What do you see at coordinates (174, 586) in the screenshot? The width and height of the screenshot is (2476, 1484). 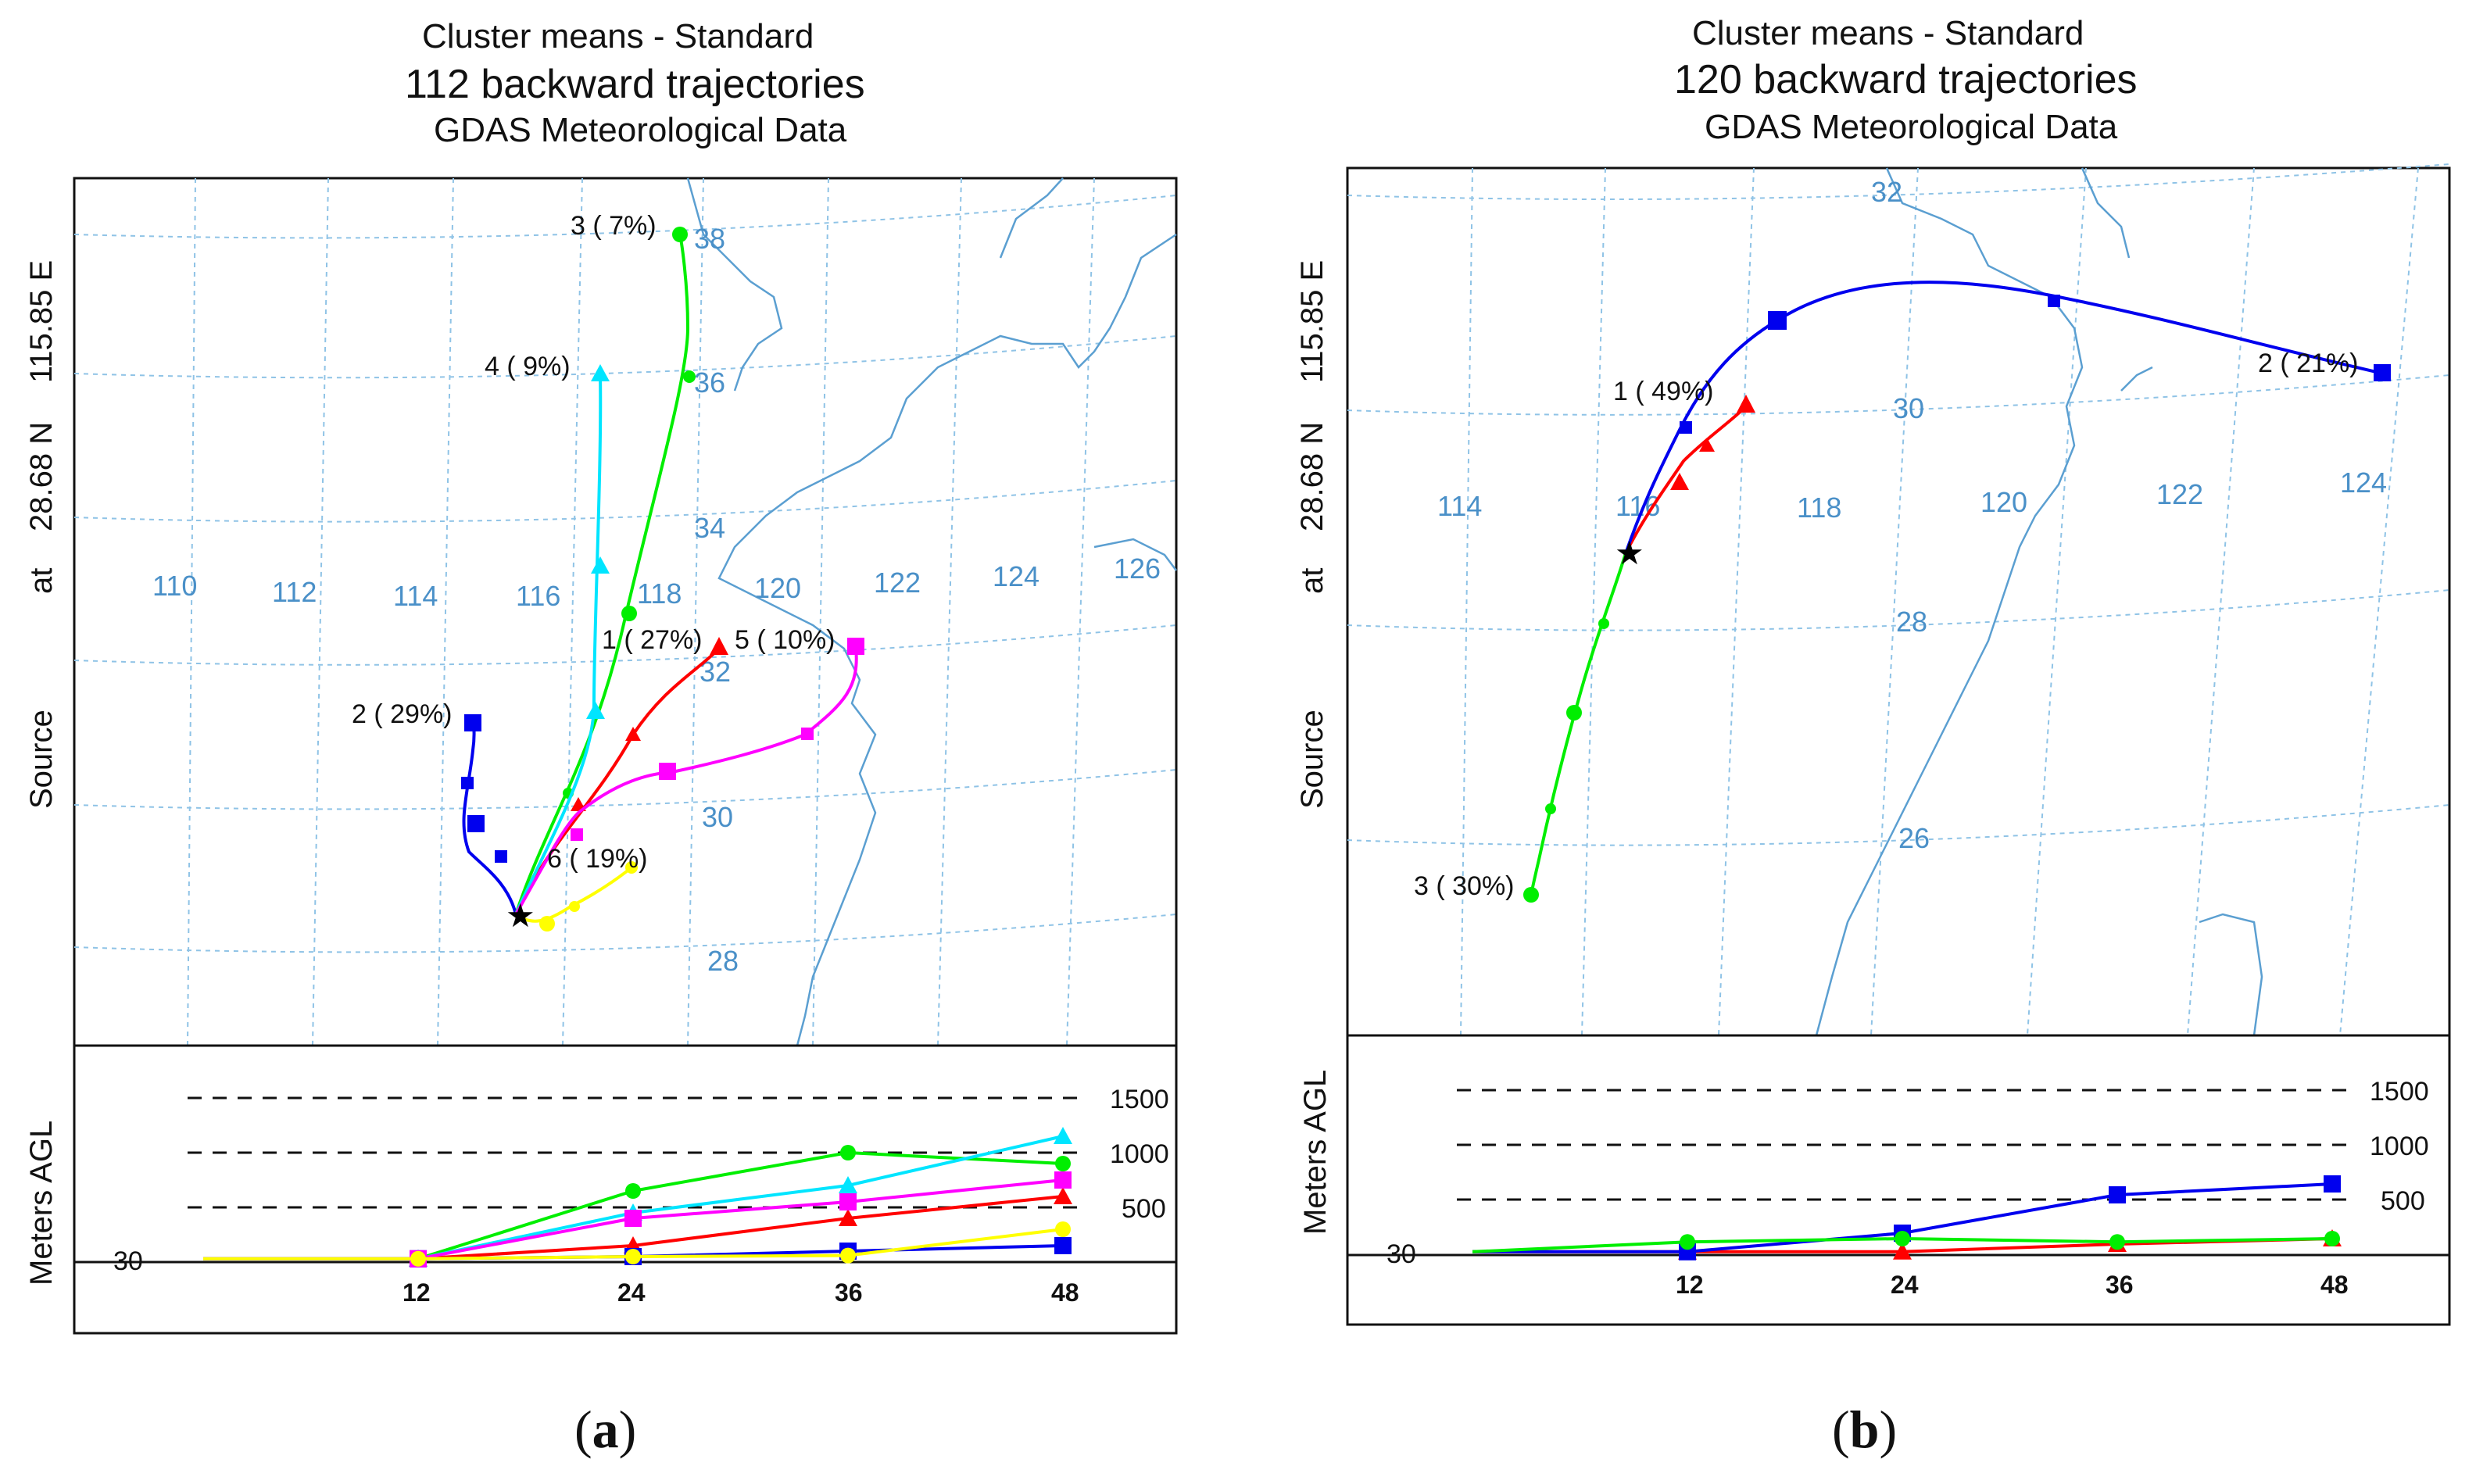 I see `lon-label: 110` at bounding box center [174, 586].